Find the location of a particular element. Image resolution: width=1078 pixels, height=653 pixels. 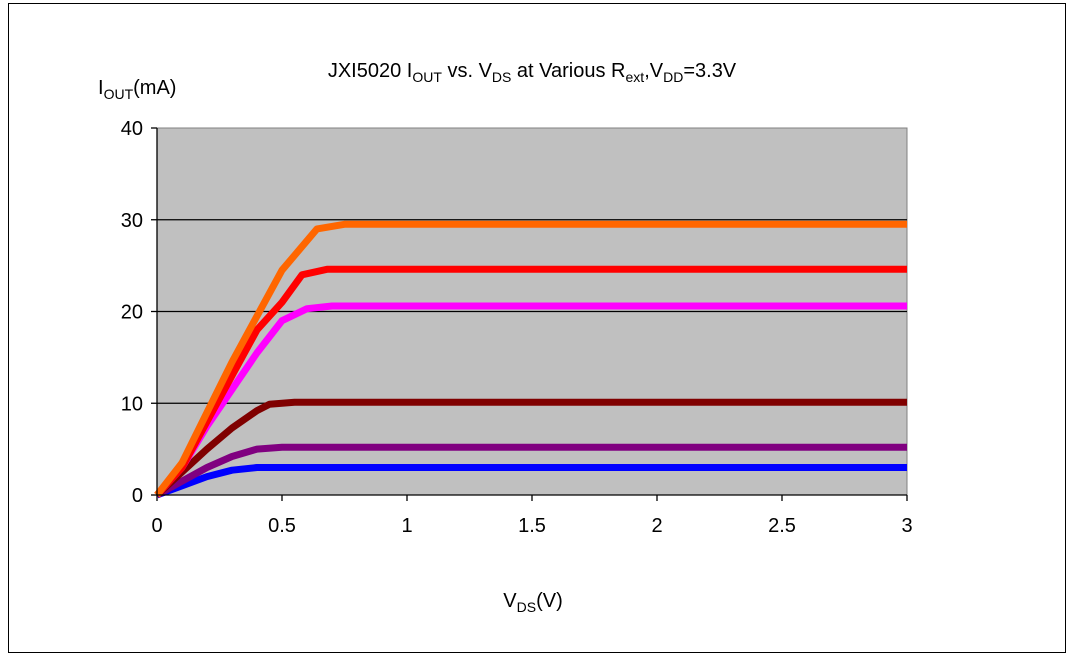

title-part: JXI5020 I is located at coordinates (370, 71).